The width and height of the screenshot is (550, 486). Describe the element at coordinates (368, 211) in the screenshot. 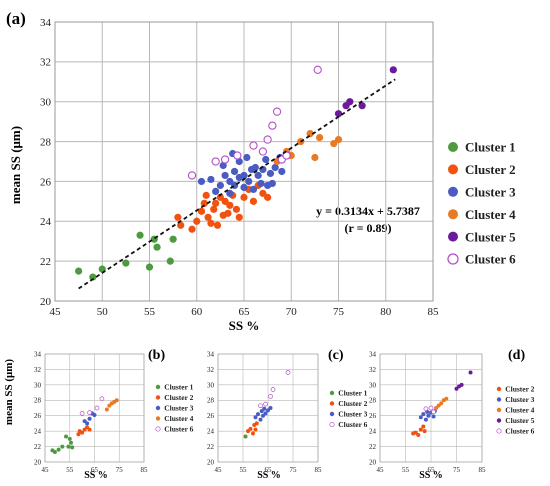

I see `trendline-equation: y = 0.3134x + 5.7387` at that location.